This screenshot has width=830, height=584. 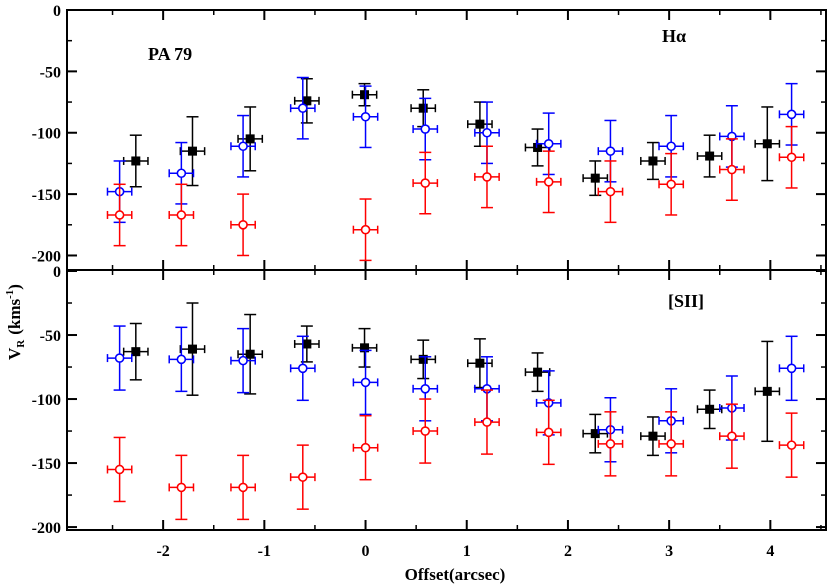 I want to click on y-axis-title-main: V, so click(x=14, y=353).